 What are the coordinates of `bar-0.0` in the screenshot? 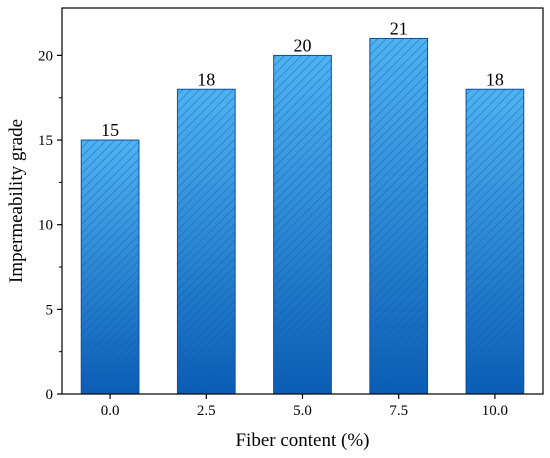 It's located at (110, 267).